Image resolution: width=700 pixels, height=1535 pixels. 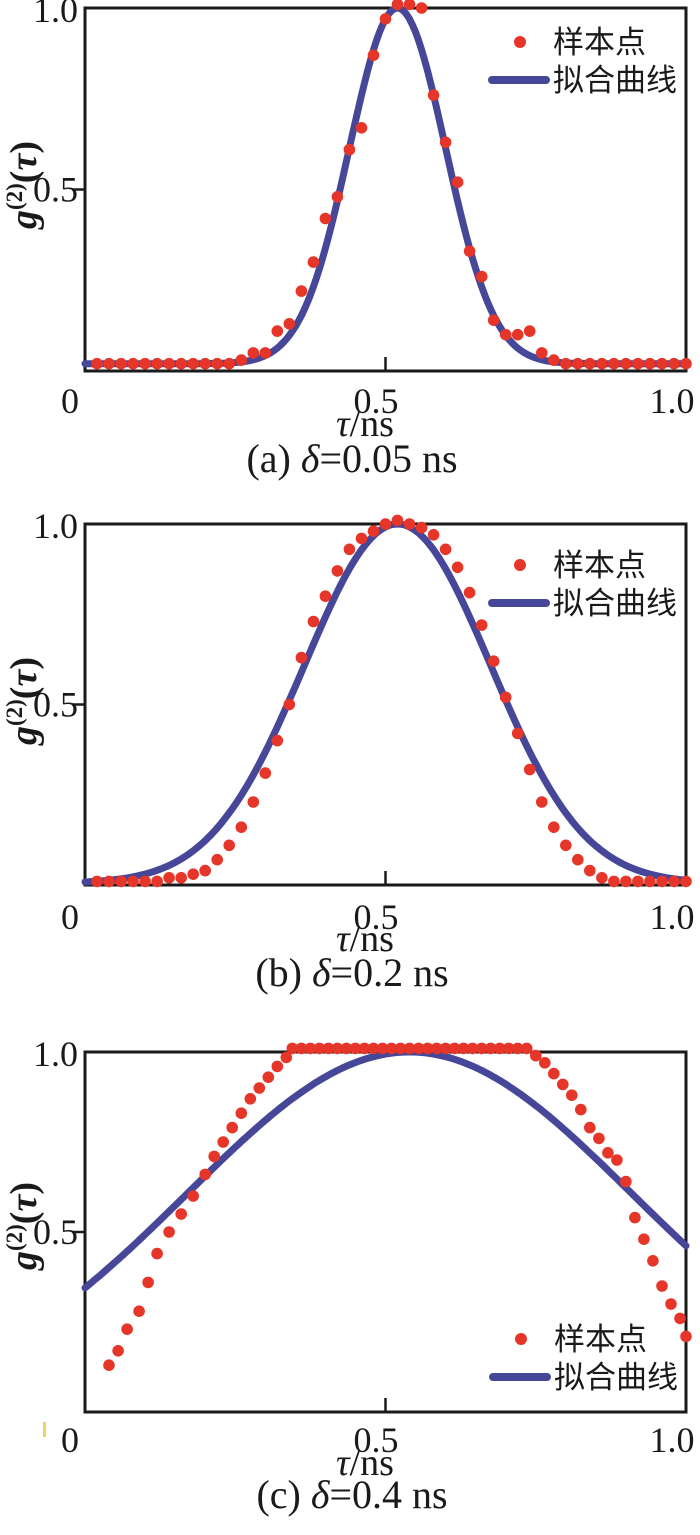 What do you see at coordinates (520, 565) in the screenshot?
I see `legend-sample-marker` at bounding box center [520, 565].